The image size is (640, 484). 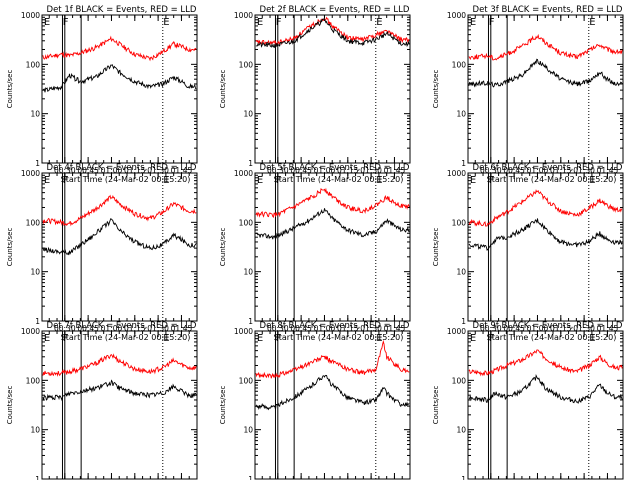 I want to click on panel-title: Det 7f BLACK = Events, RED = LLD, so click(x=122, y=326).